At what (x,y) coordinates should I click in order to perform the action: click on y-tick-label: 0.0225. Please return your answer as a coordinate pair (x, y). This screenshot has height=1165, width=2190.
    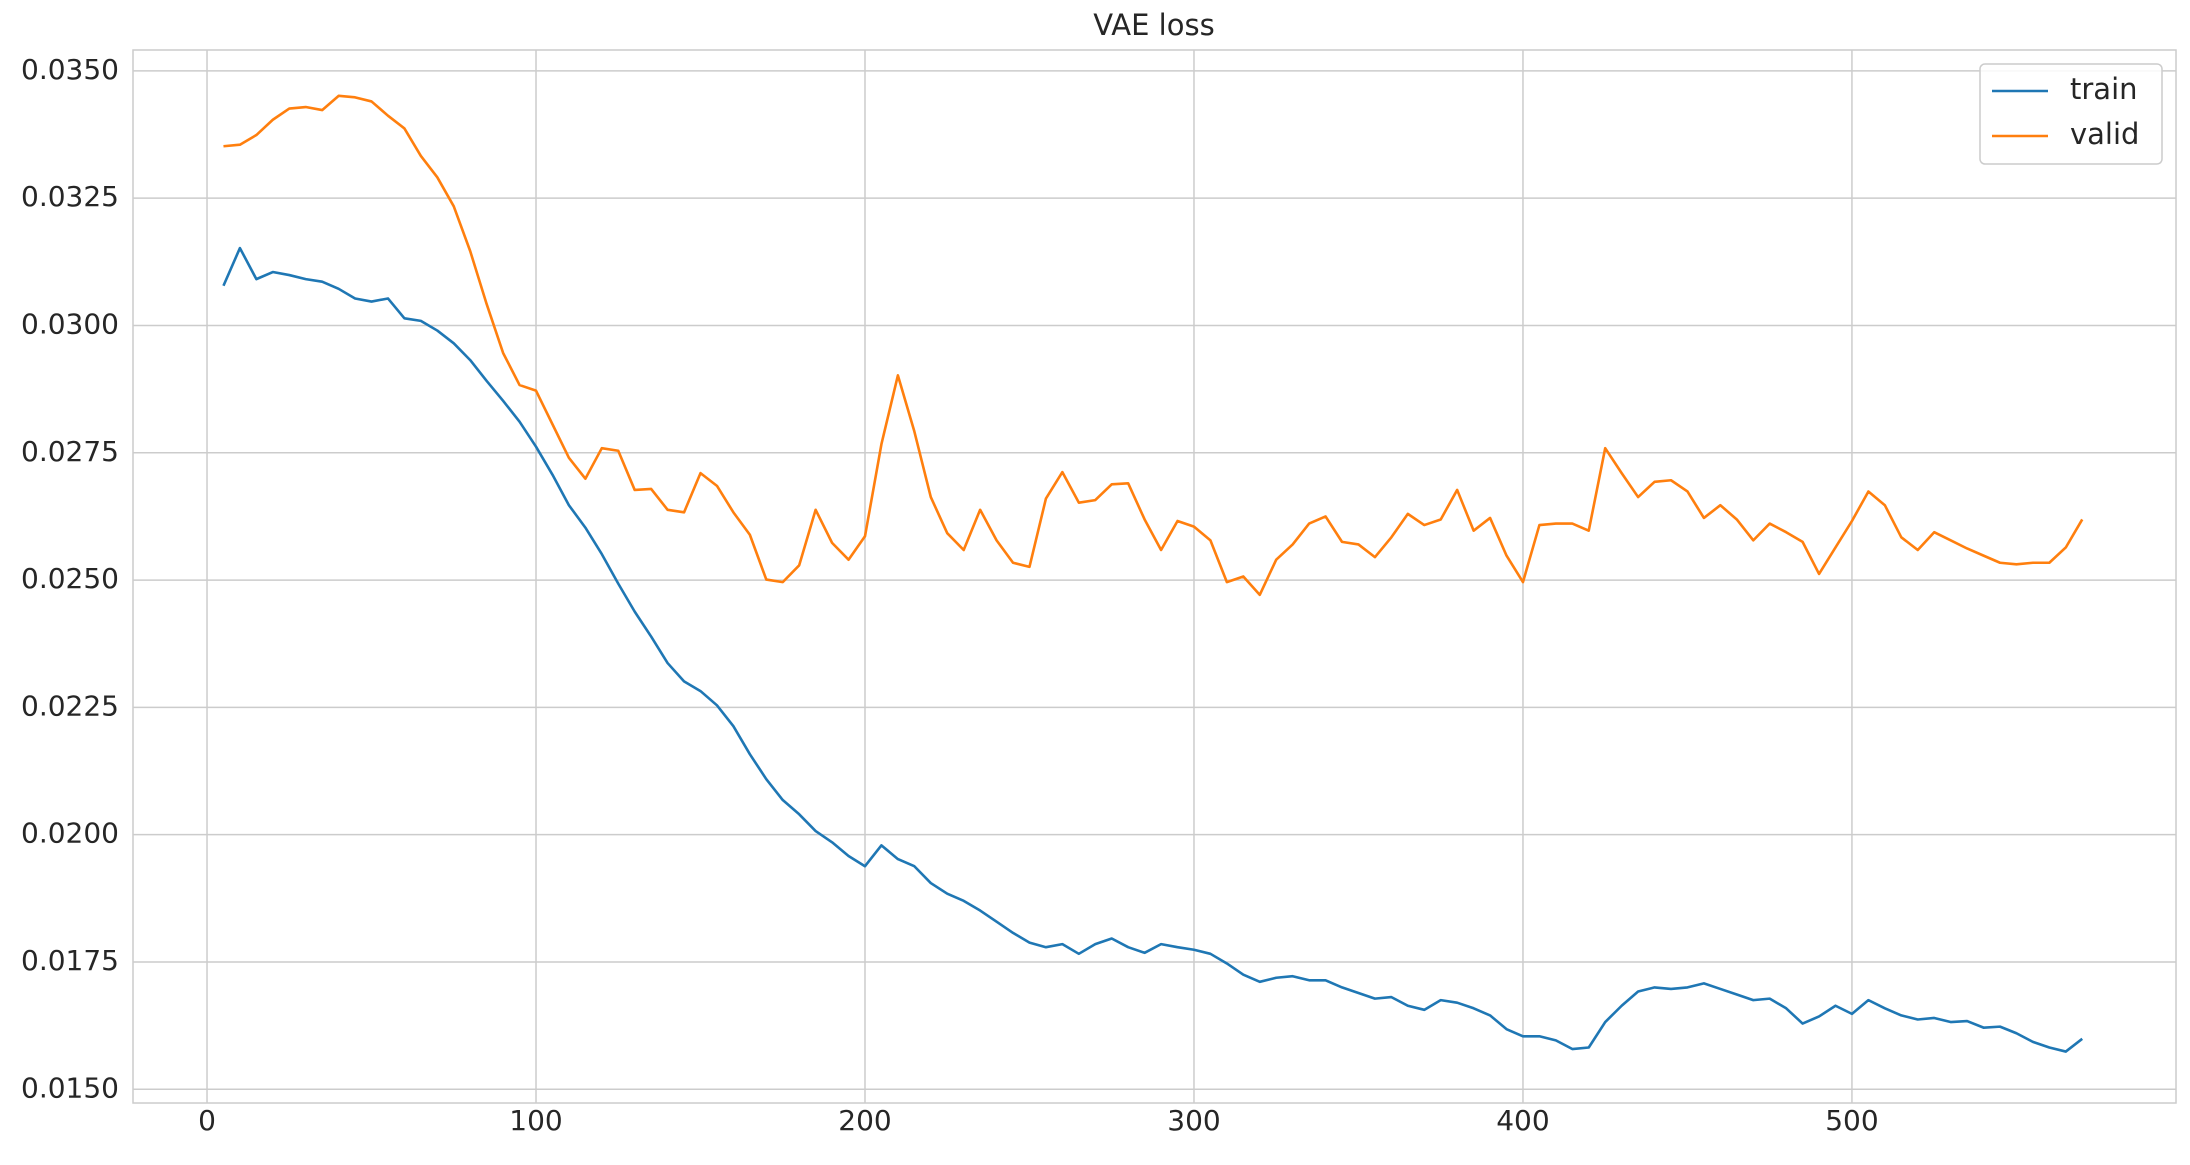
    Looking at the image, I should click on (70, 705).